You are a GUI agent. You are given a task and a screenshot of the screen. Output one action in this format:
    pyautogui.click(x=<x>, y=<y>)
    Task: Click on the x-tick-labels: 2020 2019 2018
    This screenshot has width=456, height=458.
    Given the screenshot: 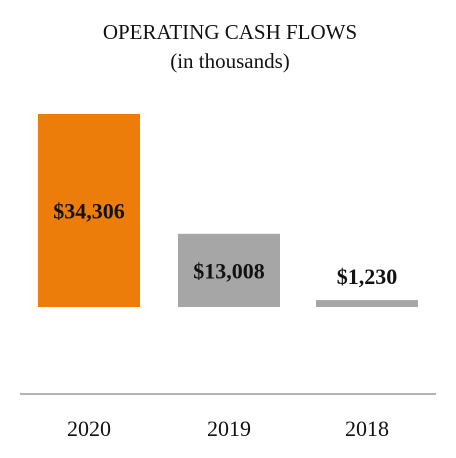 What is the action you would take?
    pyautogui.click(x=228, y=428)
    